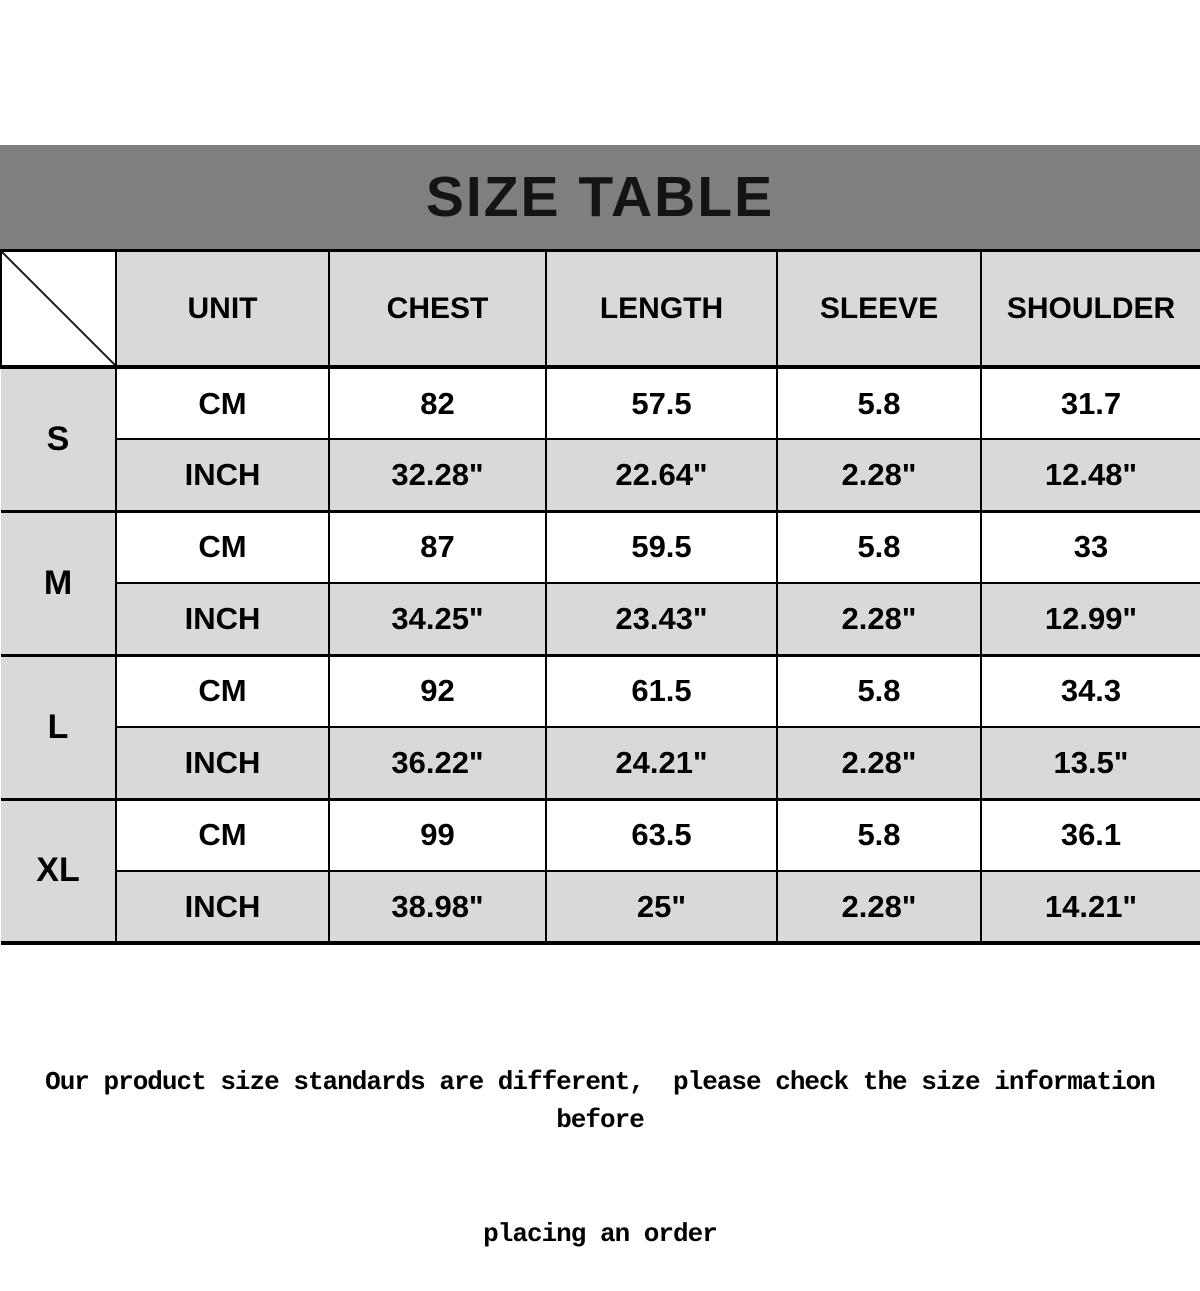 This screenshot has height=1291, width=1200. I want to click on row-m-inch: INCH 34.25" 23.43" 2.28" 12.99", so click(600, 619).